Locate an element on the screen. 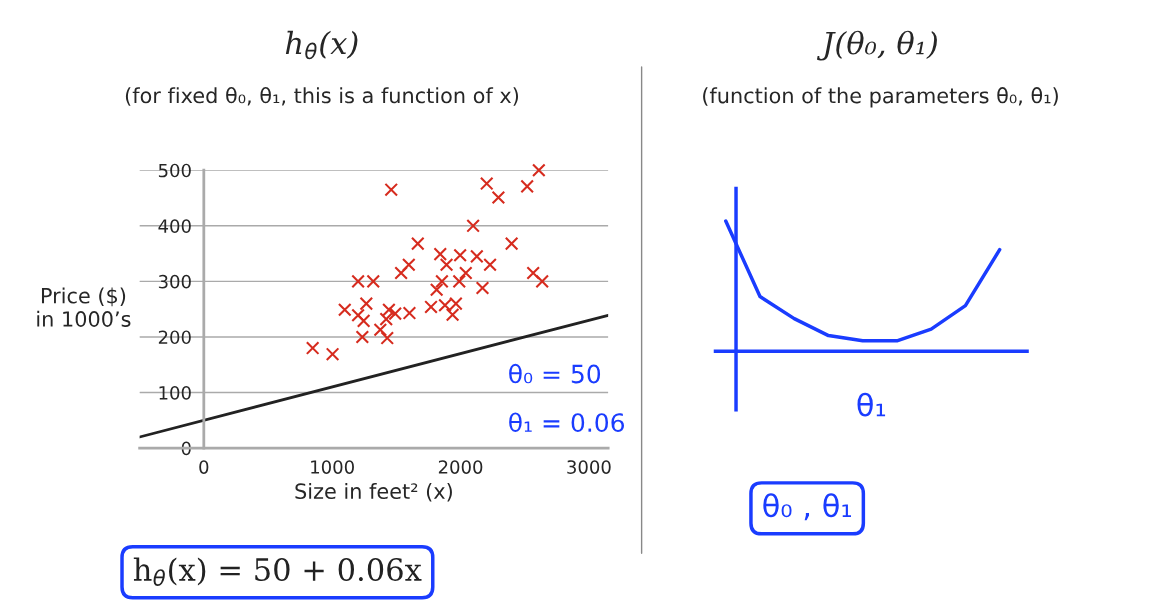  chart-title: J(θ₀, θ₁) is located at coordinates (876, 45).